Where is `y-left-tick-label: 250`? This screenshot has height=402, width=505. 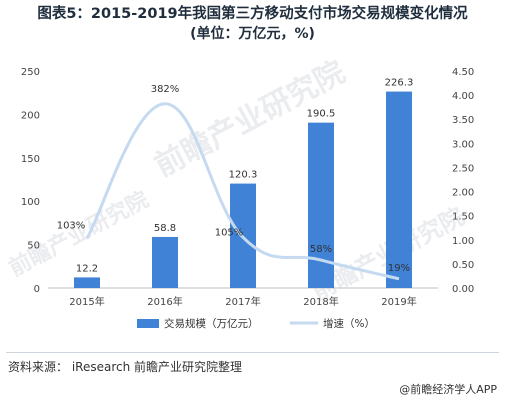 y-left-tick-label: 250 is located at coordinates (30, 72).